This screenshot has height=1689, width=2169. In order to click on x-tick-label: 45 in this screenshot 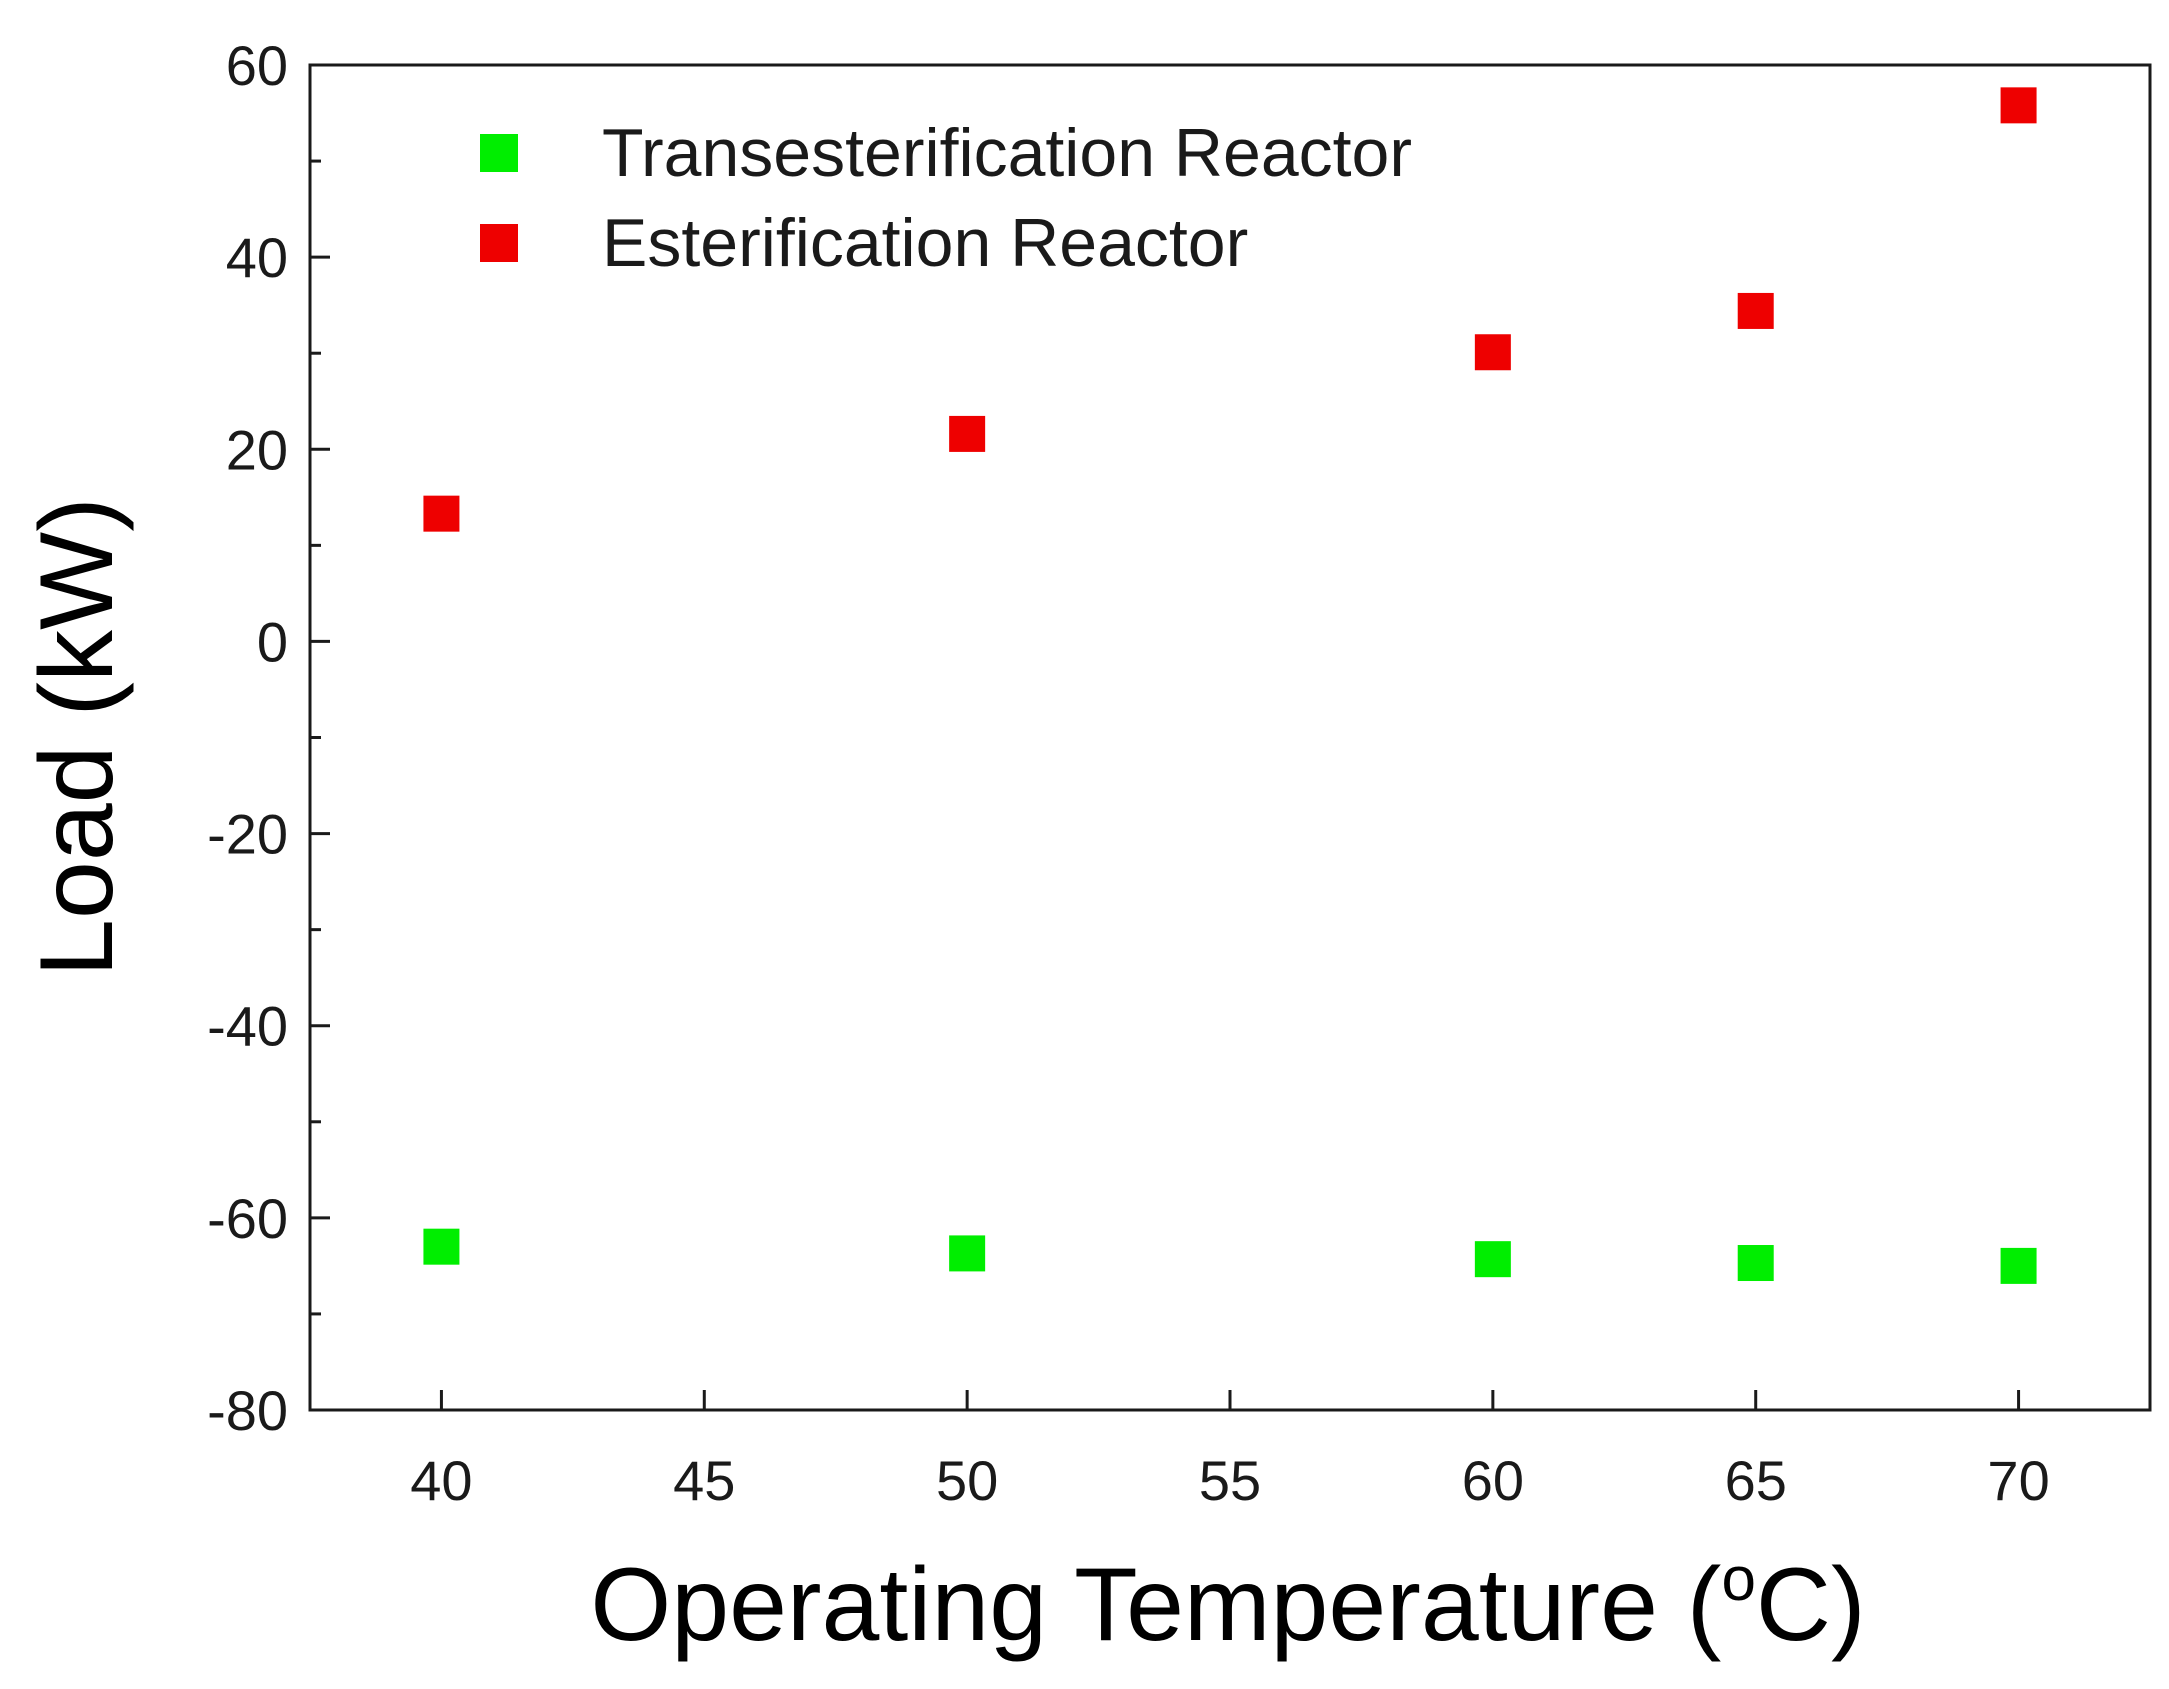, I will do `click(704, 1480)`.